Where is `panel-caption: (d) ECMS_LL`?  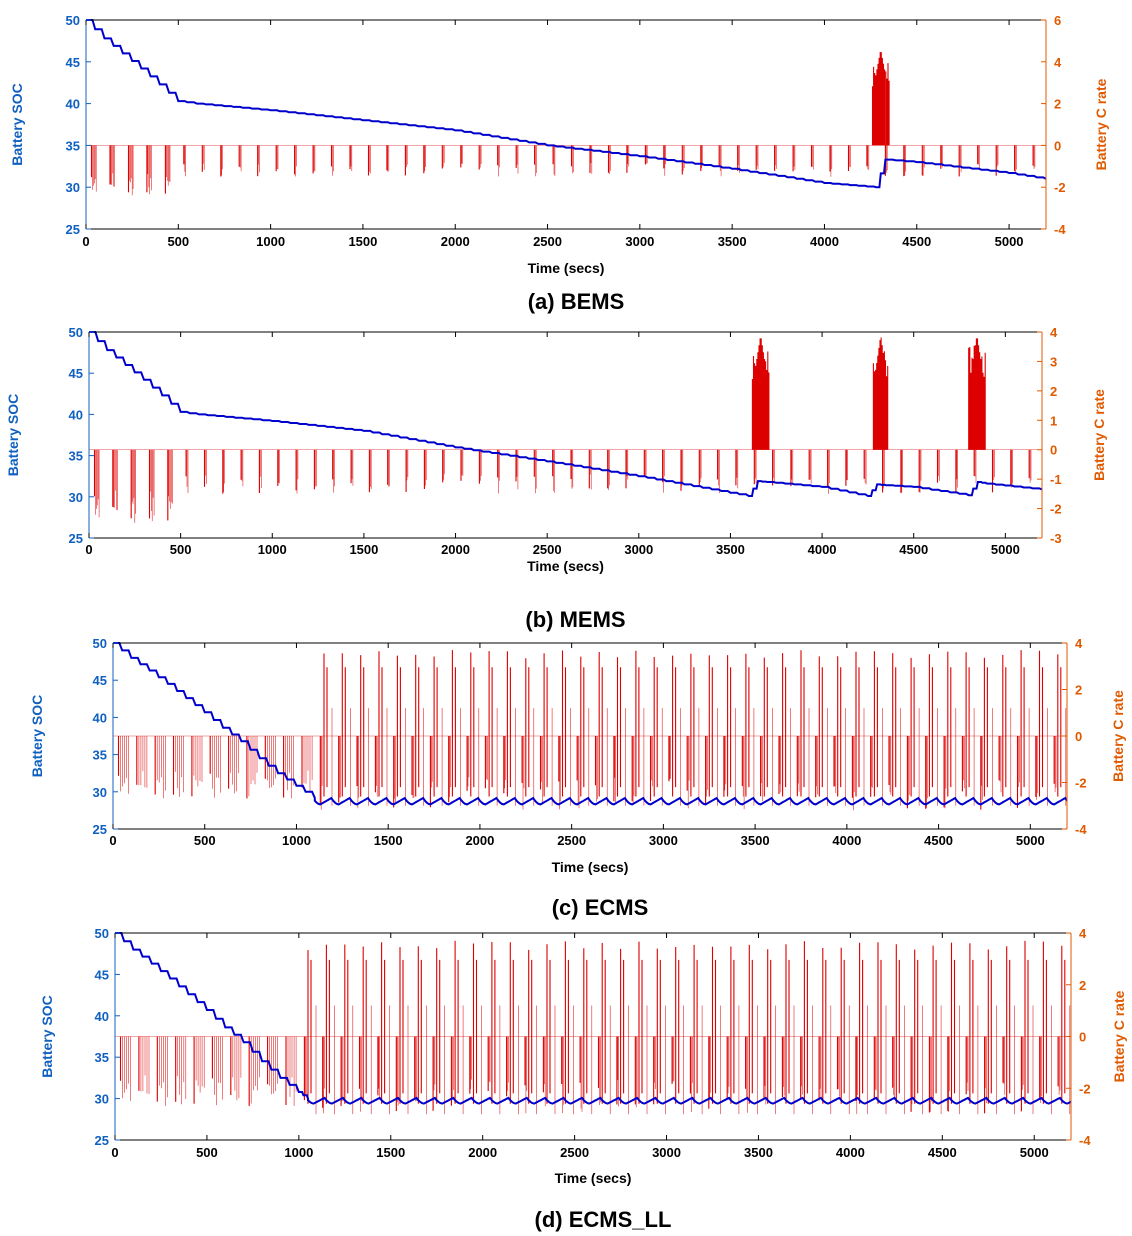
panel-caption: (d) ECMS_LL is located at coordinates (603, 1219).